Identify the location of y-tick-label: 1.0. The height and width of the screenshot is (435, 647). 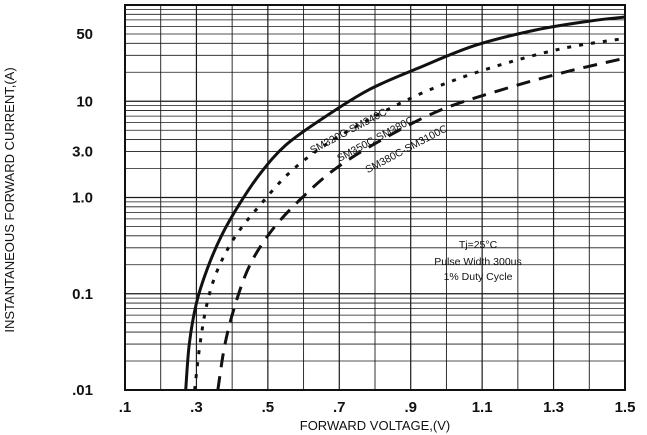
(82, 198).